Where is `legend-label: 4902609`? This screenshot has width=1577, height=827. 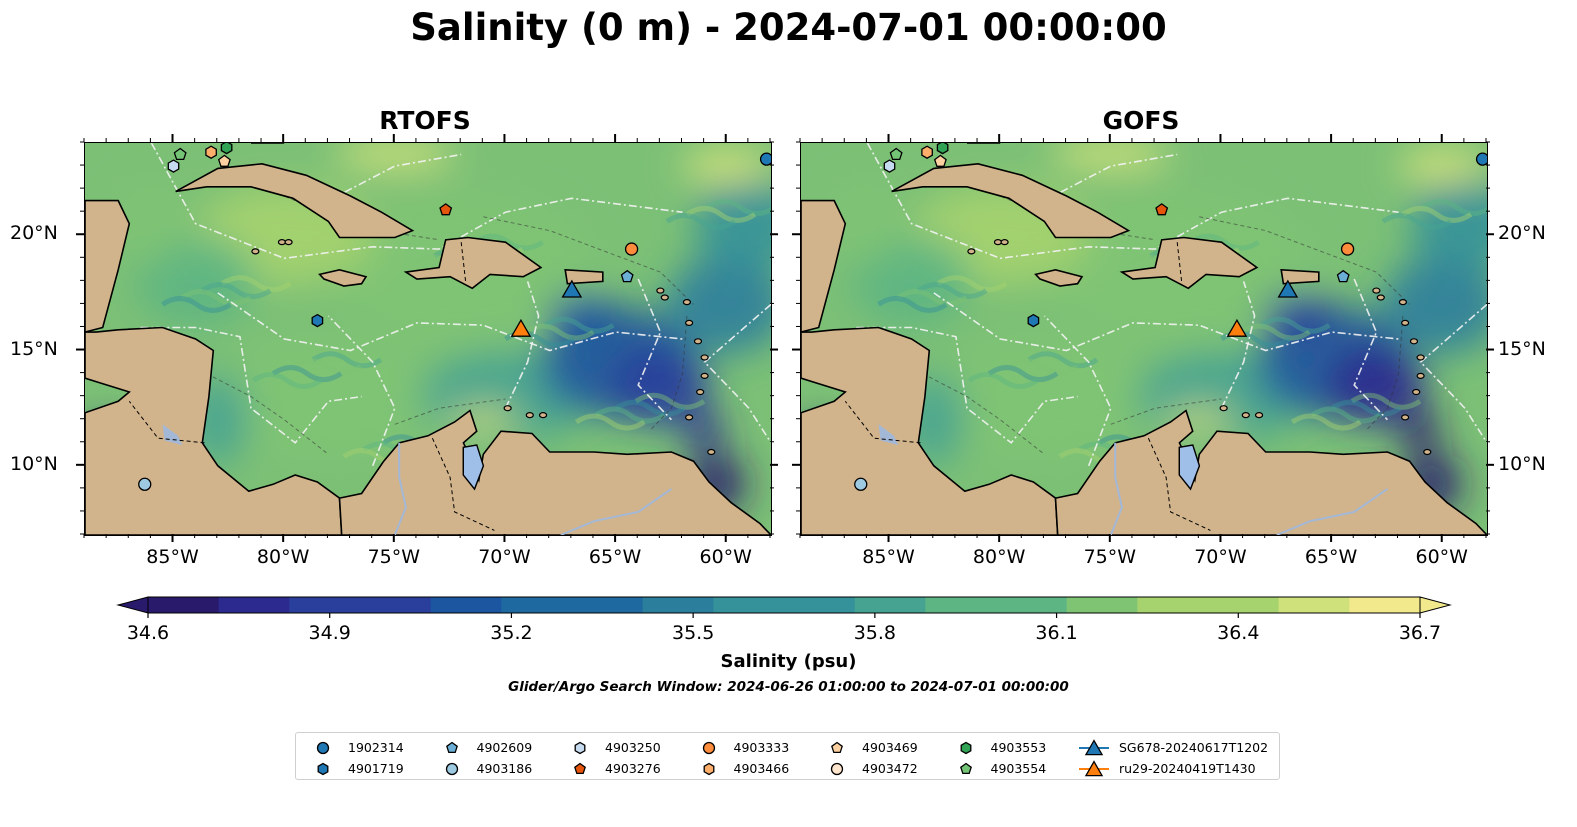
legend-label: 4902609 is located at coordinates (504, 747).